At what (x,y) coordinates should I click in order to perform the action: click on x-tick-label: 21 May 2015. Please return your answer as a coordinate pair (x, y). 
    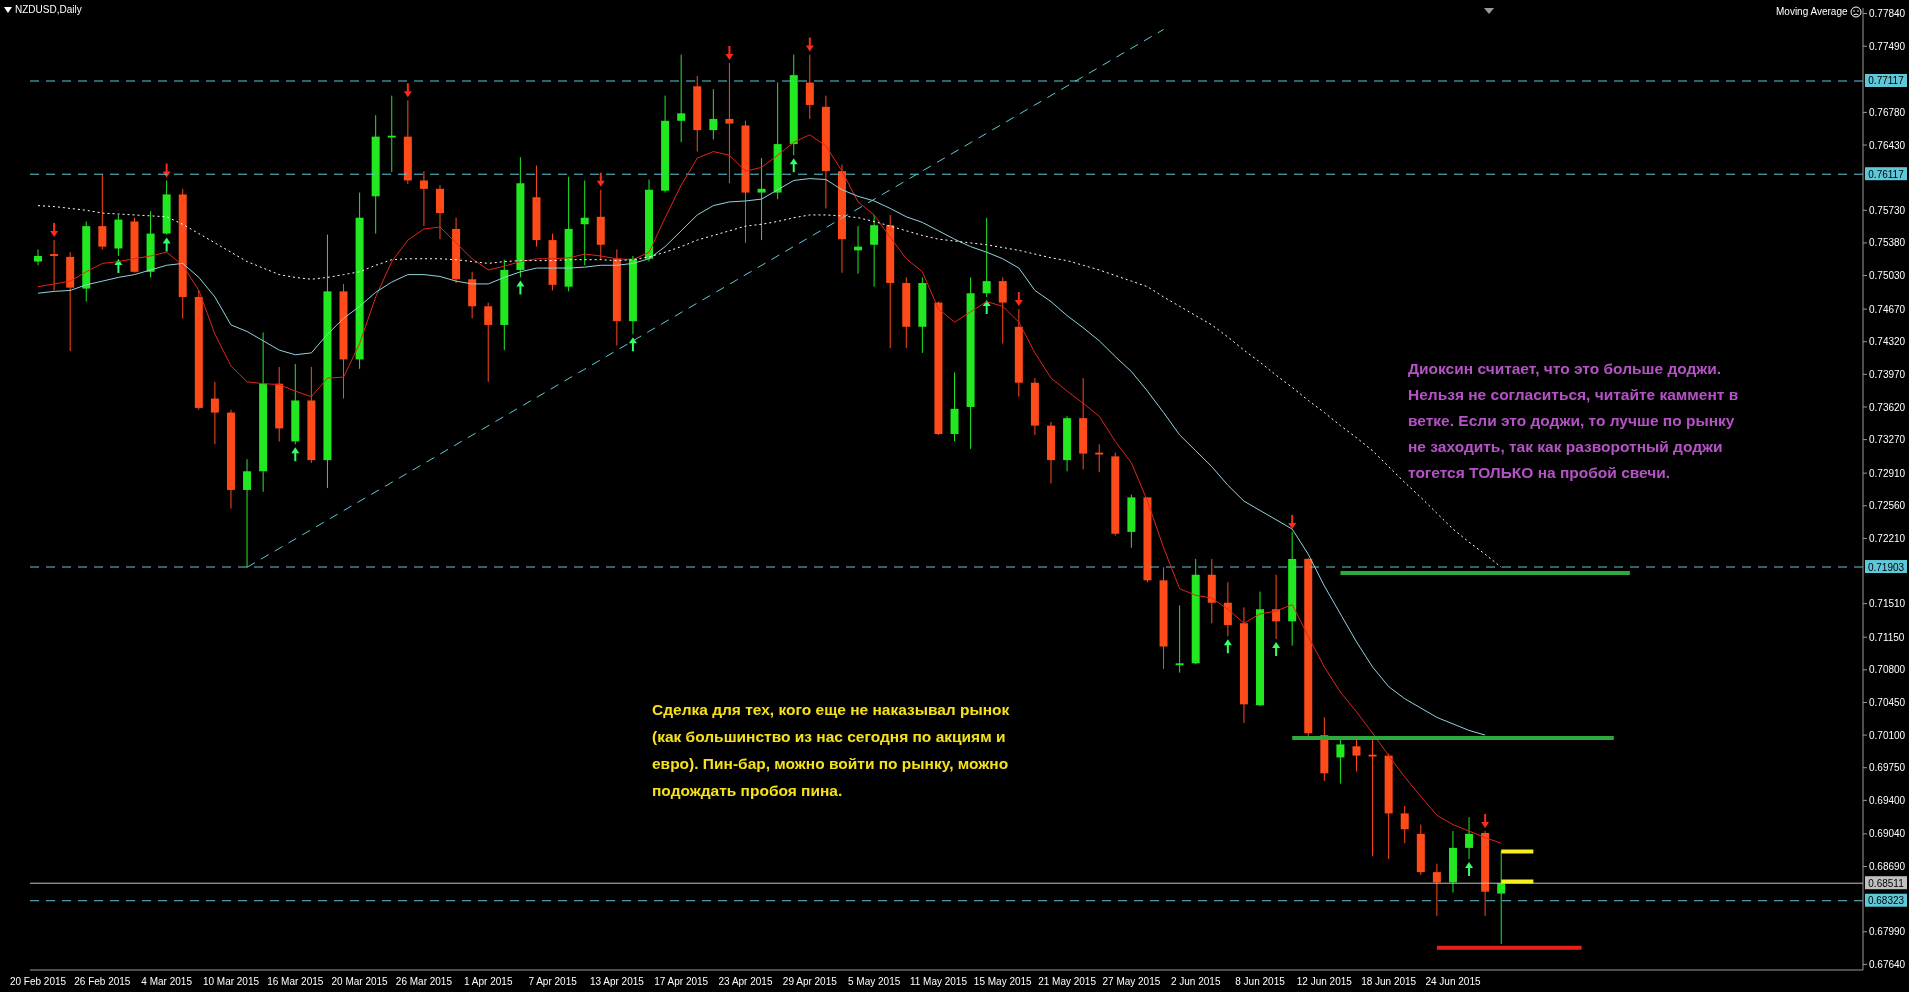
    Looking at the image, I should click on (1067, 982).